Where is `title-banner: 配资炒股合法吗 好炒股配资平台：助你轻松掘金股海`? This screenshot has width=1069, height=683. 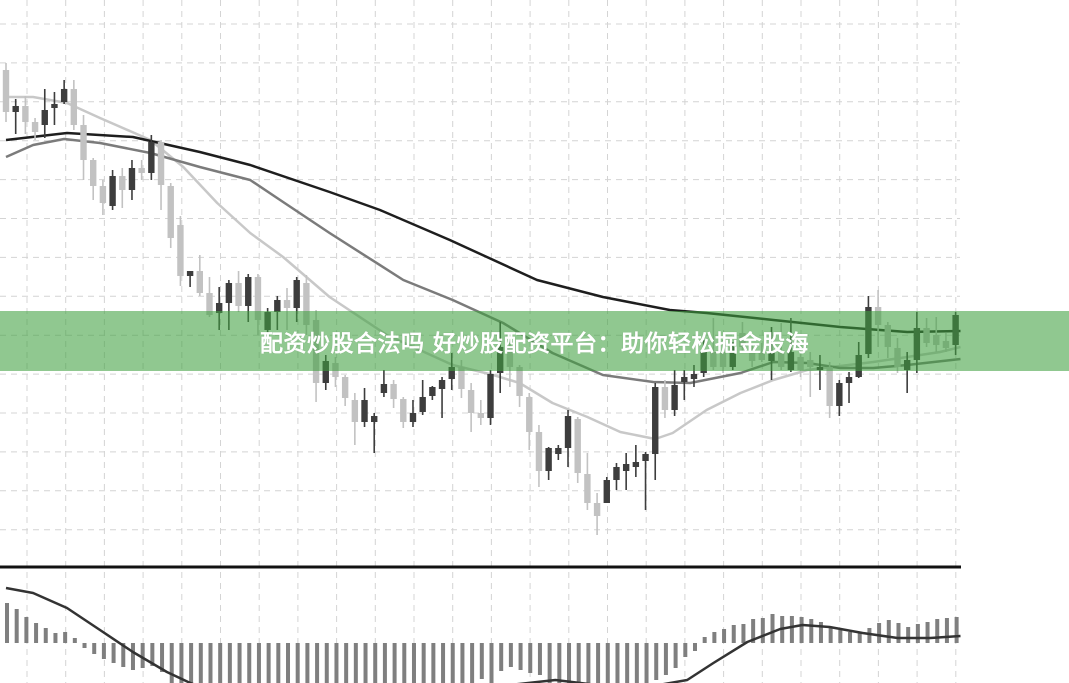 title-banner: 配资炒股合法吗 好炒股配资平台：助你轻松掘金股海 is located at coordinates (534, 341).